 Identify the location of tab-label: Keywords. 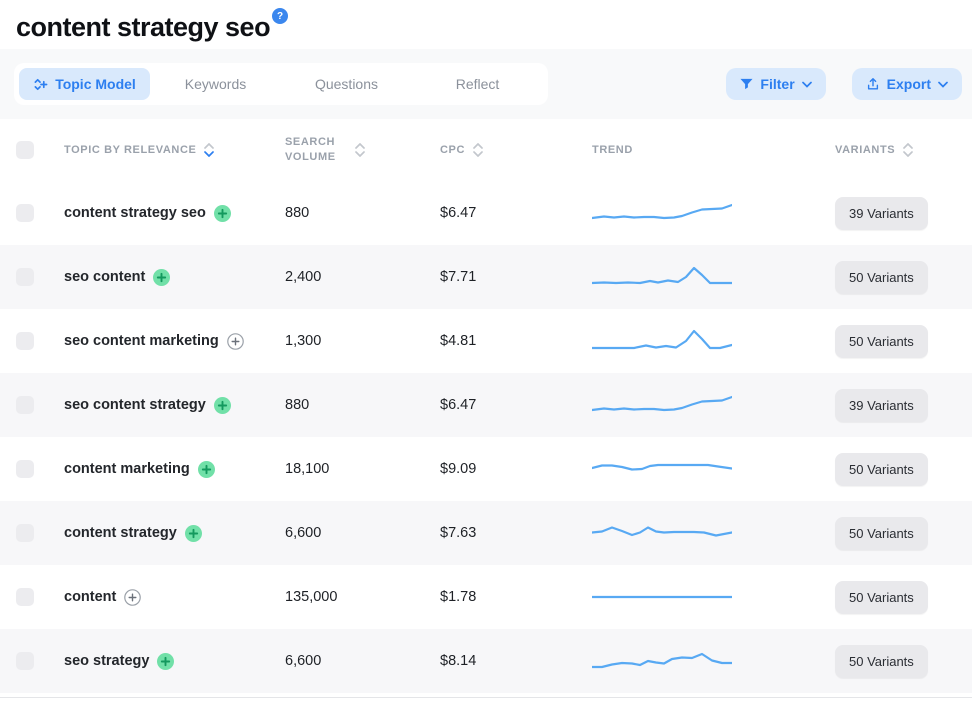
(215, 84).